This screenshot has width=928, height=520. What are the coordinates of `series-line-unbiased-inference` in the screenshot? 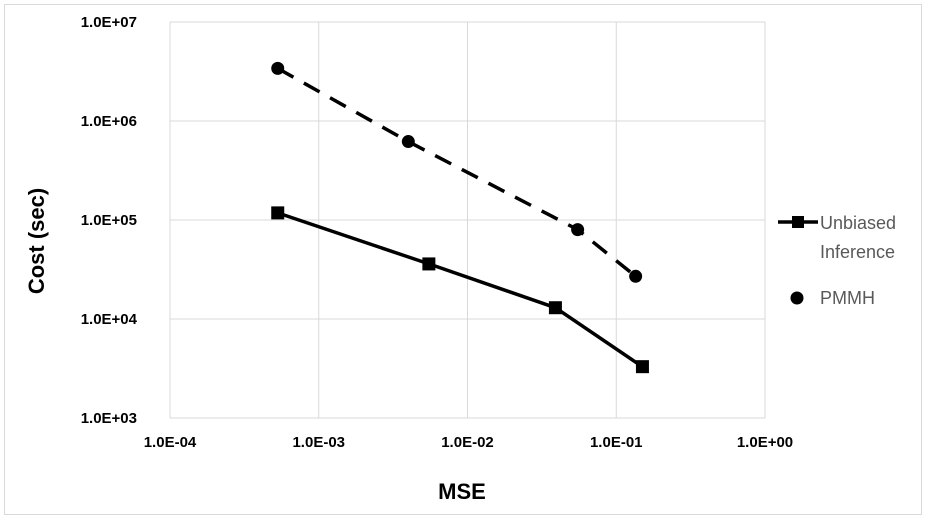 It's located at (460, 290).